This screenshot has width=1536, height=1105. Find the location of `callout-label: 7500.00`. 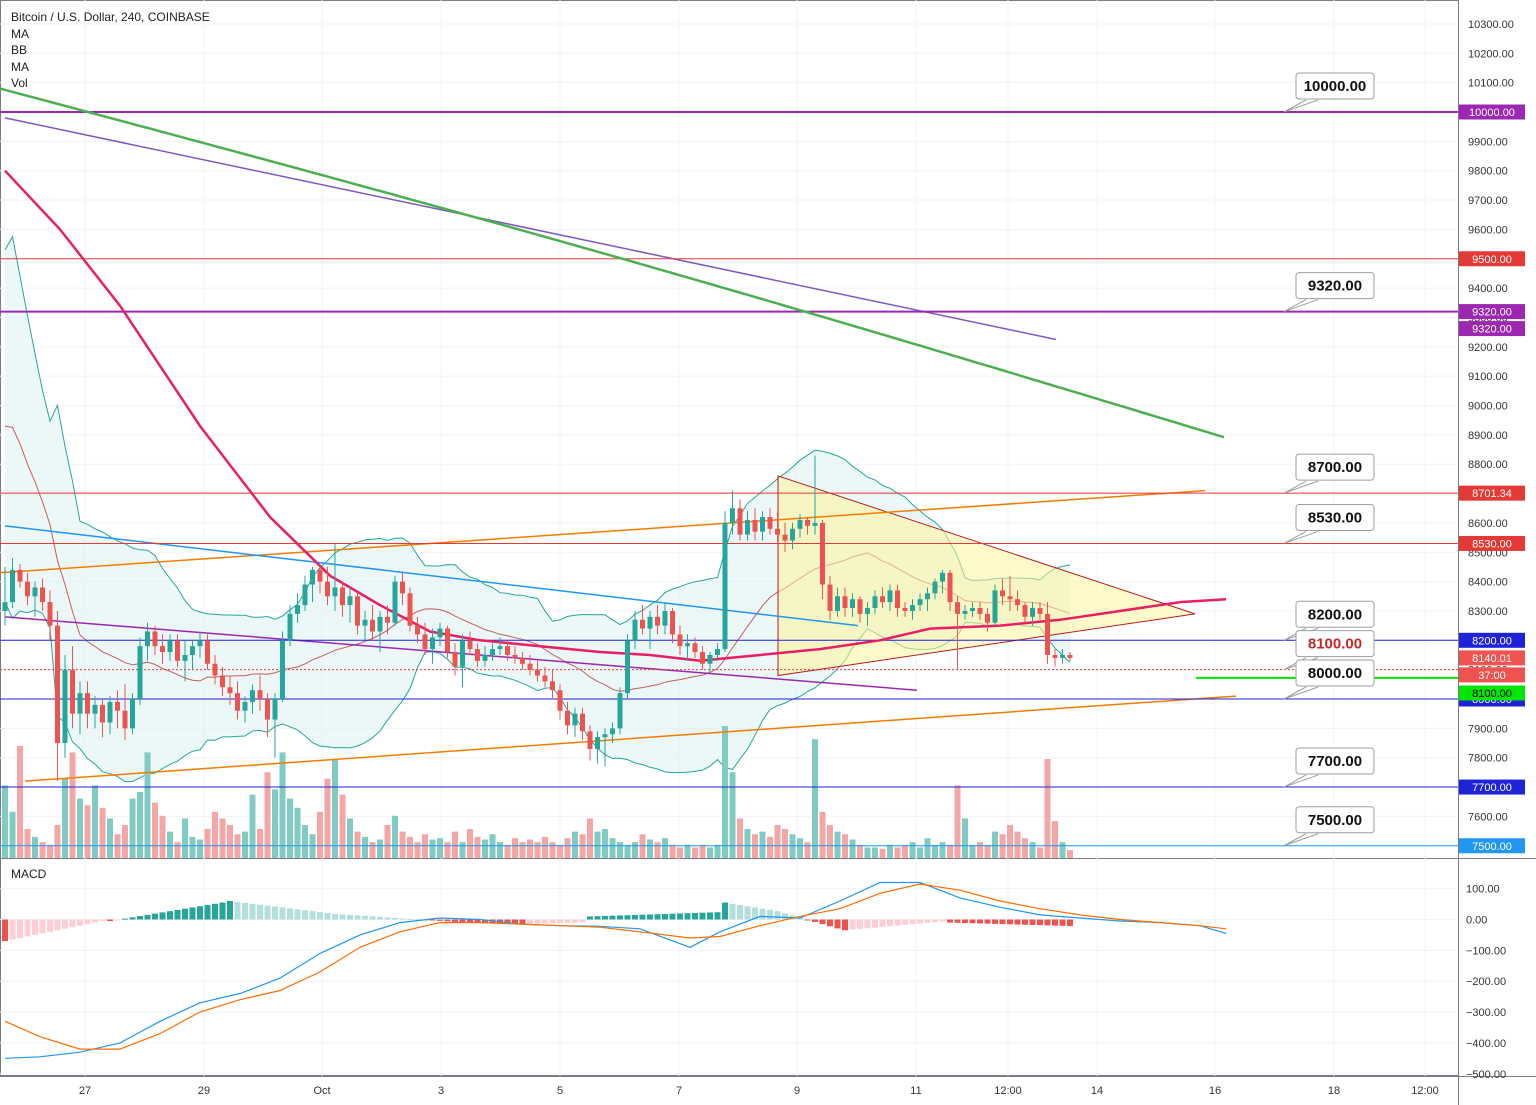

callout-label: 7500.00 is located at coordinates (1335, 820).